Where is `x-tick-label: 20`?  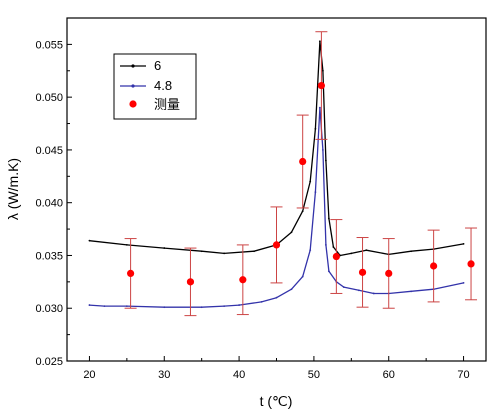
x-tick-label: 20 is located at coordinates (89, 375).